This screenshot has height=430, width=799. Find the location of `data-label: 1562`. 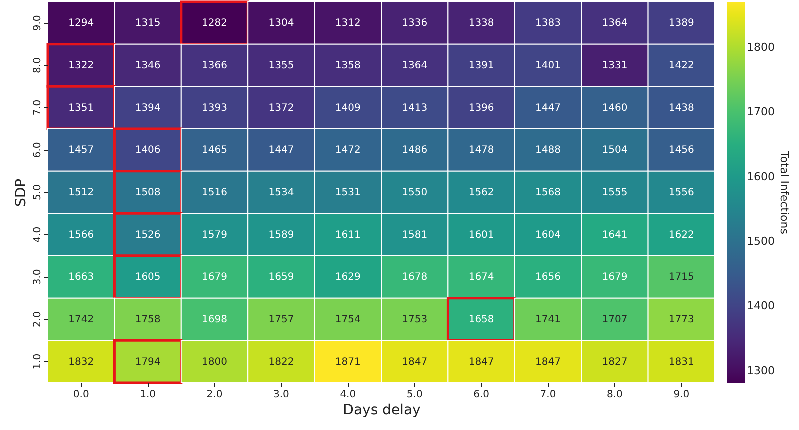

data-label: 1562 is located at coordinates (481, 193).